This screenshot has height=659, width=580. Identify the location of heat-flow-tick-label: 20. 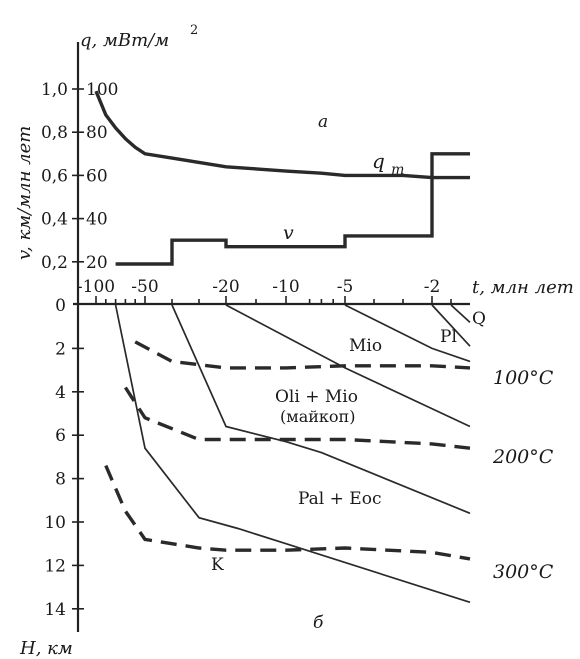
(97, 263).